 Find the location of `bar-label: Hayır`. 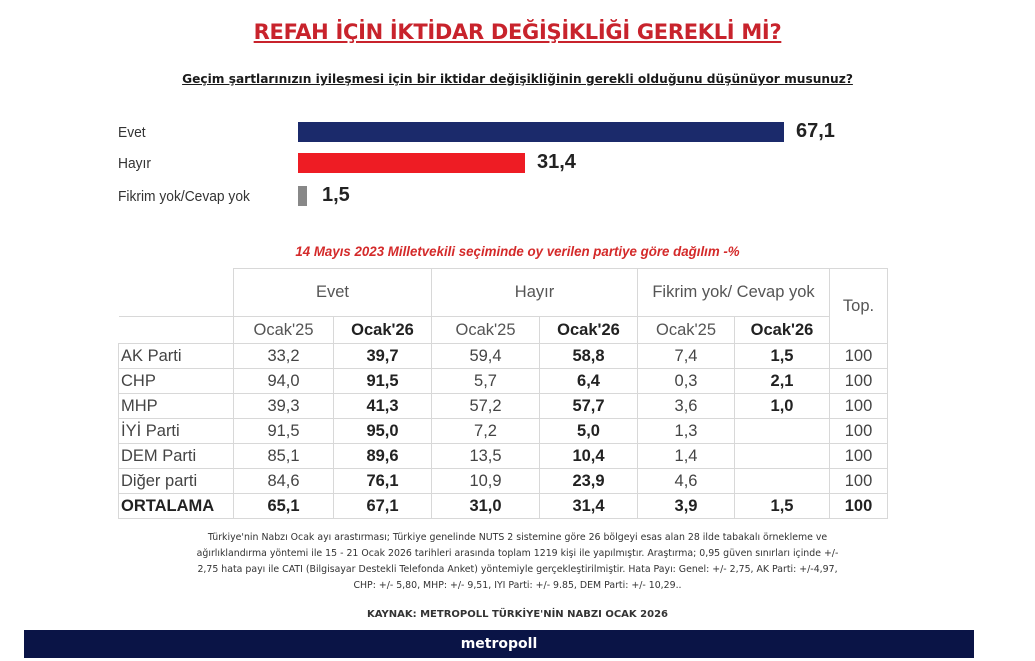

bar-label: Hayır is located at coordinates (134, 163).